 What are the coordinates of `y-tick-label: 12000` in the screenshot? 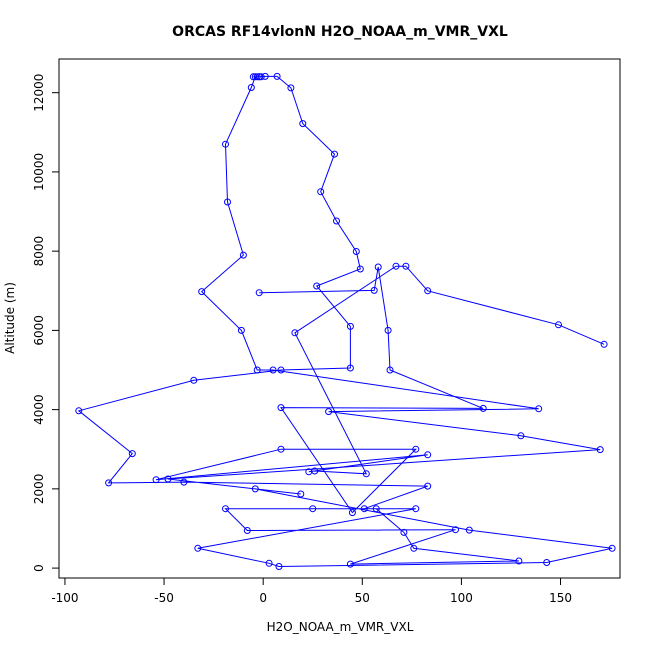 It's located at (39, 93).